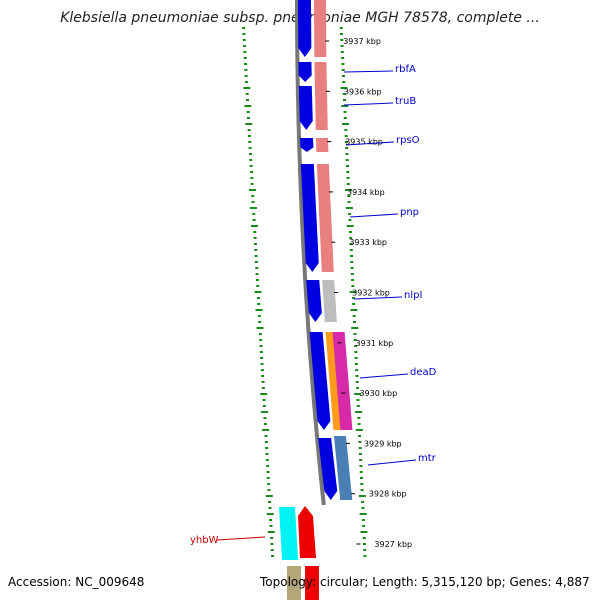 The width and height of the screenshot is (600, 600). I want to click on backbone-track, so click(310, 253).